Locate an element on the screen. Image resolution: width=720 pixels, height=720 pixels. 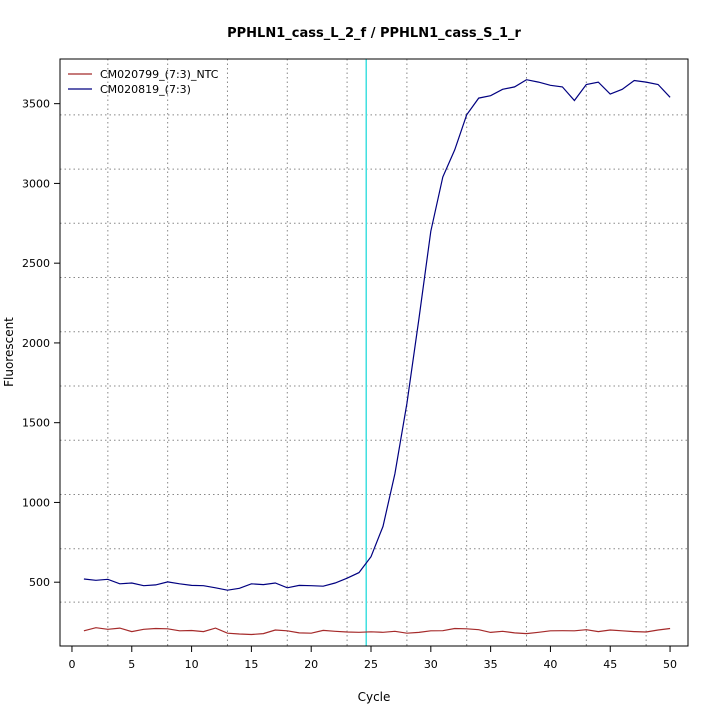
legend: CM020799_(7:3)_NTC CM020819_(7:3) is located at coordinates (143, 82).